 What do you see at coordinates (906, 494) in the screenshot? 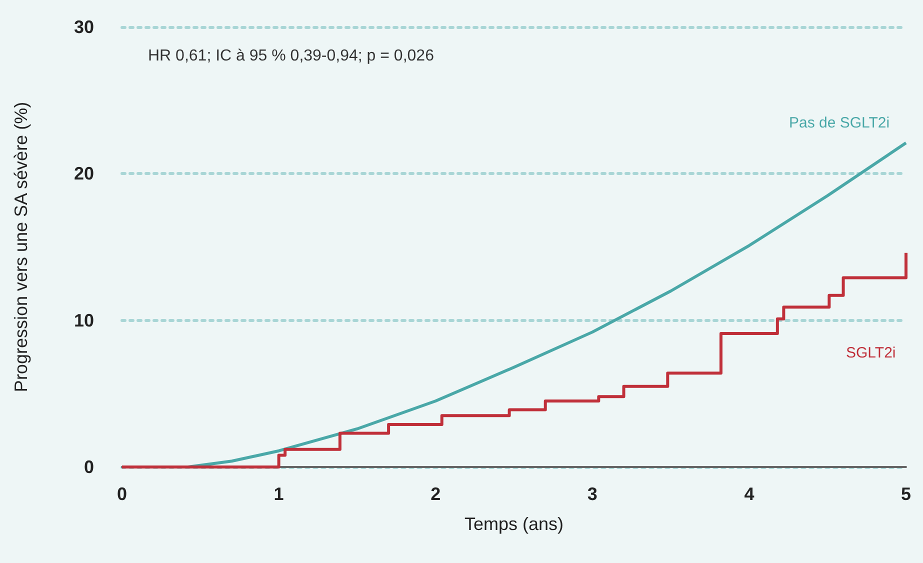
I see `x-tick-label: 5` at bounding box center [906, 494].